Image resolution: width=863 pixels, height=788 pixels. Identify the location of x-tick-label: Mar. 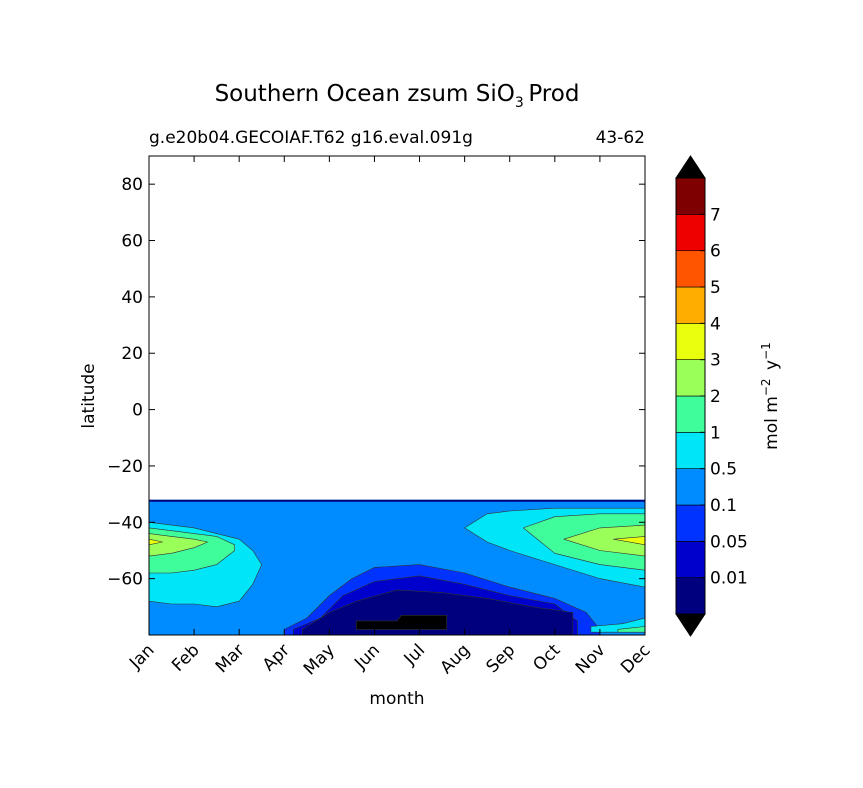
(230, 658).